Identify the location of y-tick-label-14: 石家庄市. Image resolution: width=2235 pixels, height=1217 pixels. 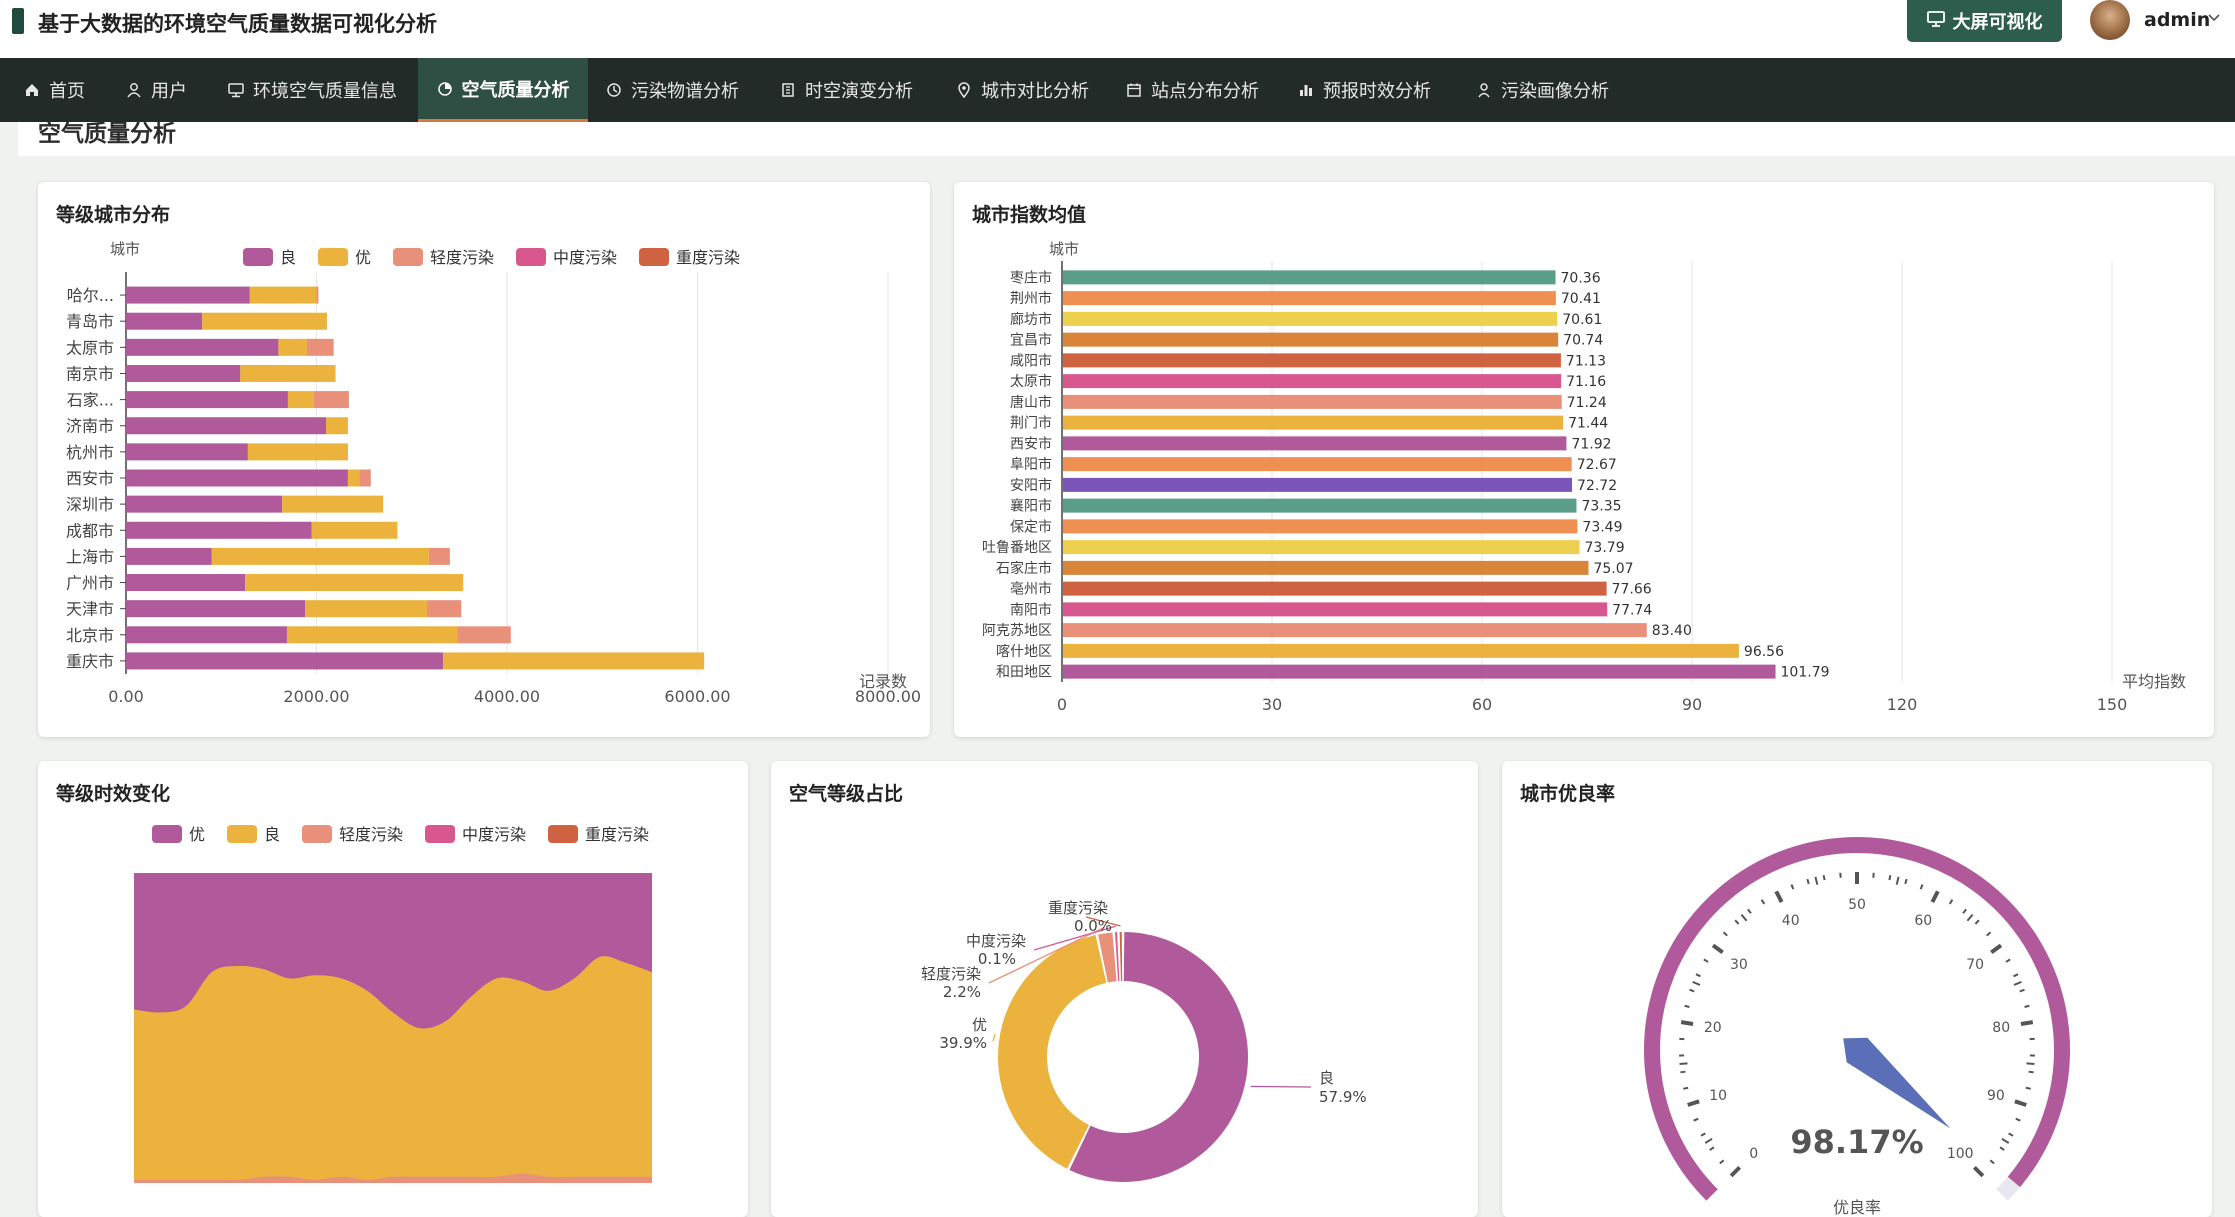
(1024, 568).